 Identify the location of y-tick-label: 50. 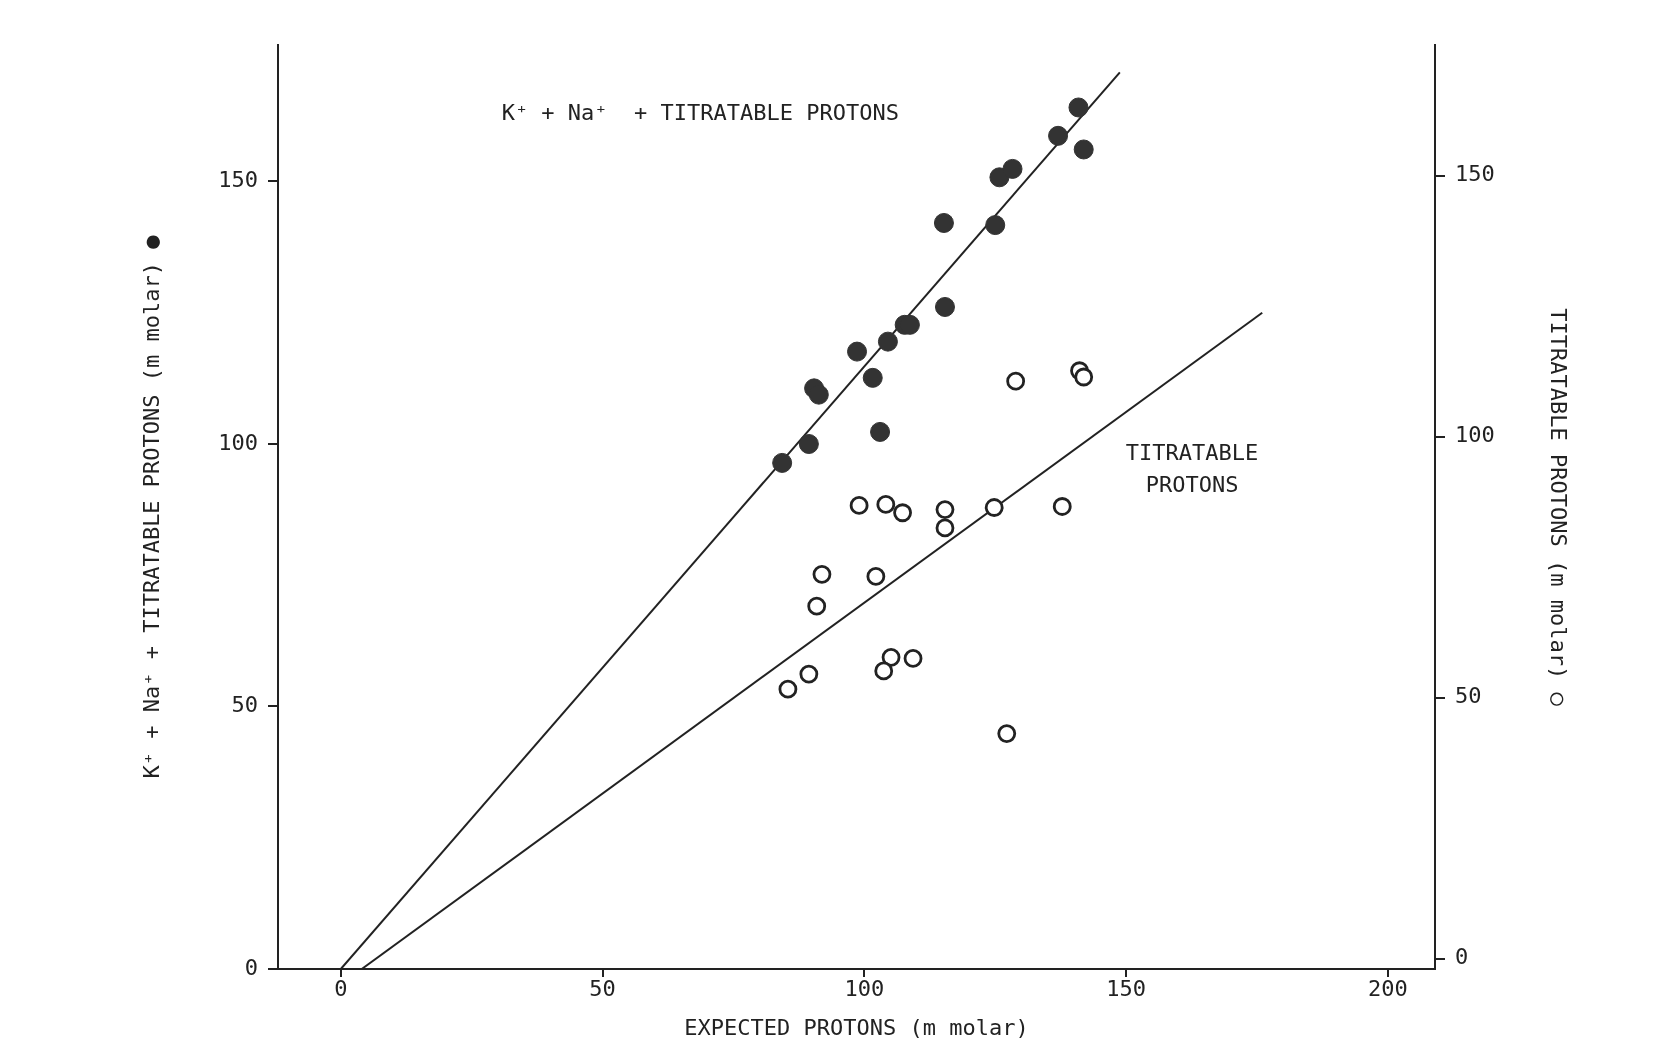
(244, 705).